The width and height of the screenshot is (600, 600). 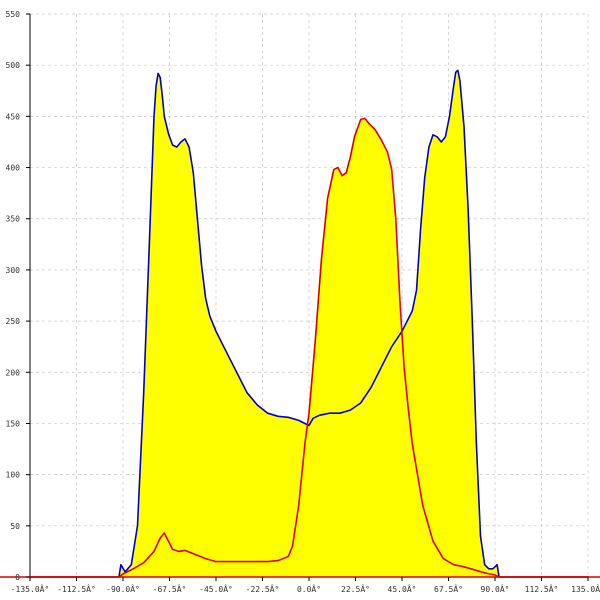 What do you see at coordinates (495, 588) in the screenshot?
I see `x-tick-label: 90.0Â°` at bounding box center [495, 588].